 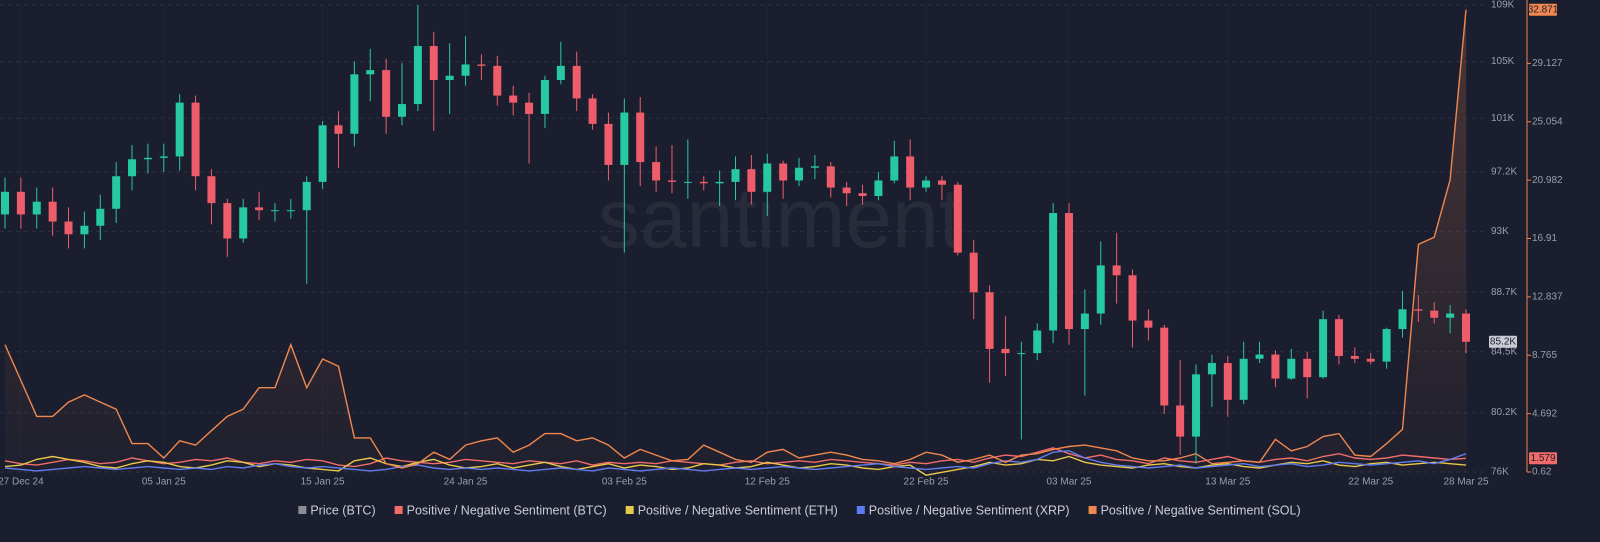 I want to click on btc-value-label: 1.579, so click(x=1542, y=458).